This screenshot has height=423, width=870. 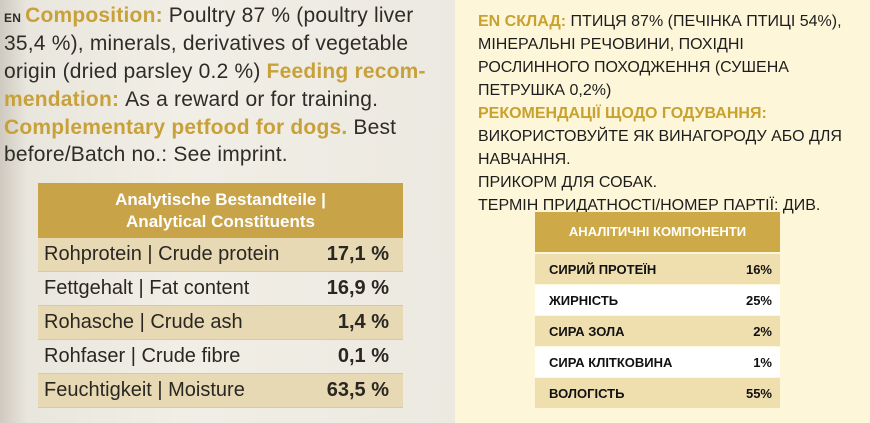 What do you see at coordinates (657, 393) in the screenshot?
I see `table-row: ВОЛОГІСТЬ 55%` at bounding box center [657, 393].